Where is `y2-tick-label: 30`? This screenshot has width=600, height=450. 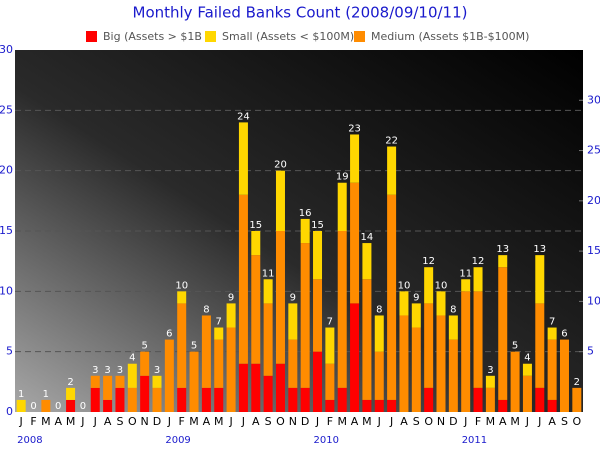 y2-tick-label: 30 is located at coordinates (593, 99).